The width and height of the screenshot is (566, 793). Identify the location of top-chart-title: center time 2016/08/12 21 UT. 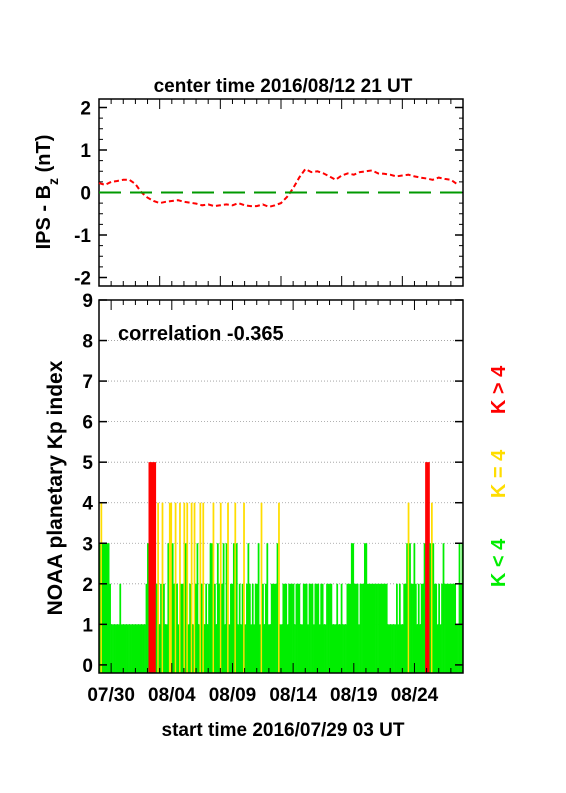
(283, 86).